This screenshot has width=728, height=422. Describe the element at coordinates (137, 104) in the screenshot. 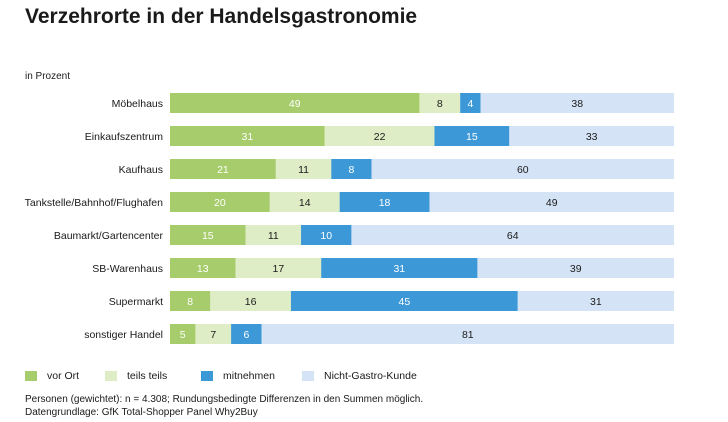

I see `category-label: Möbelhaus` at that location.